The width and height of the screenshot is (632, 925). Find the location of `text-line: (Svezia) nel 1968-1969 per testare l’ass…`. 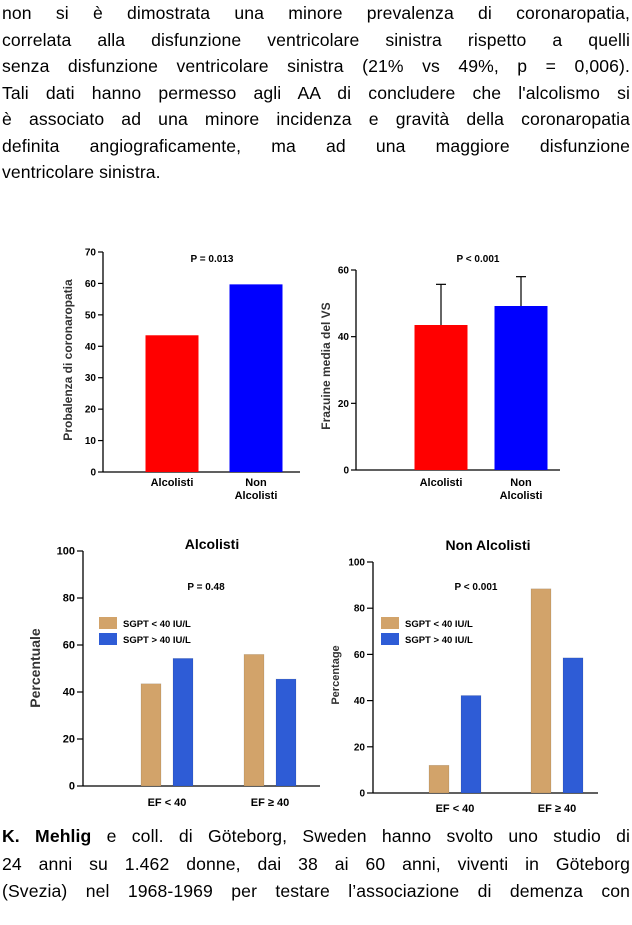

text-line: (Svezia) nel 1968-1969 per testare l’ass… is located at coordinates (316, 891).